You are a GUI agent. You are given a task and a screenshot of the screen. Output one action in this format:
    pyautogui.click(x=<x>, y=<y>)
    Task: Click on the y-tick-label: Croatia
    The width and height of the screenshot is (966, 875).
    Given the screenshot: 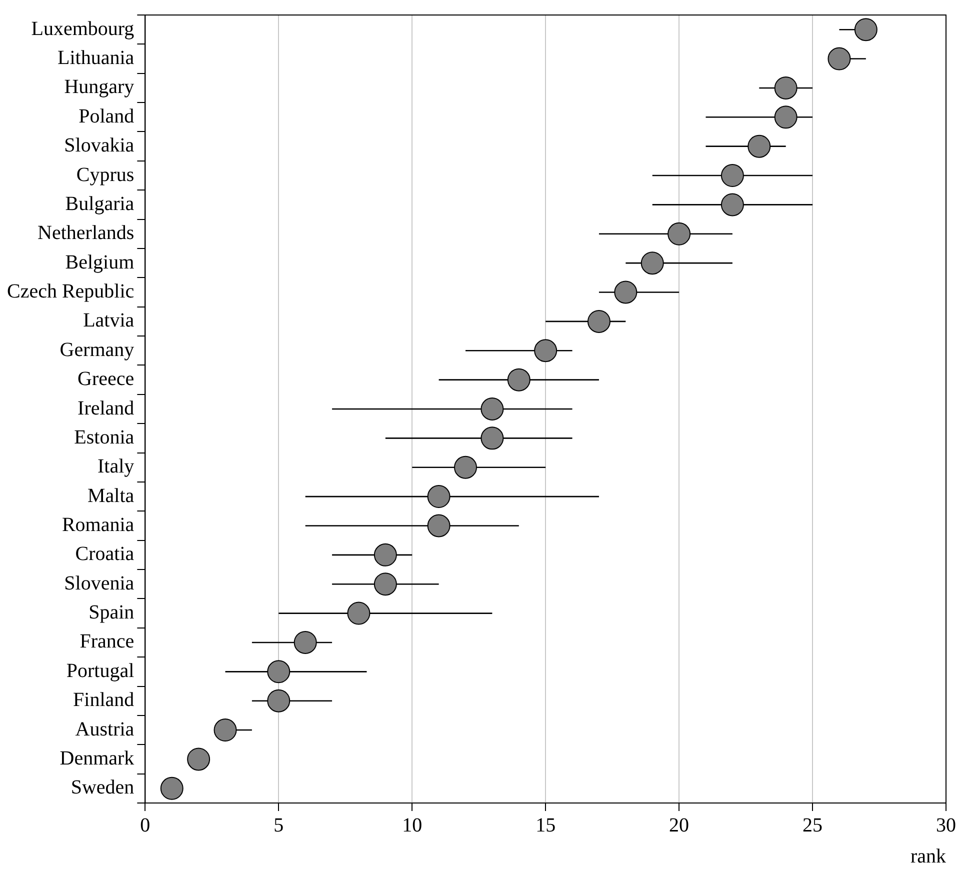 What is the action you would take?
    pyautogui.click(x=104, y=554)
    